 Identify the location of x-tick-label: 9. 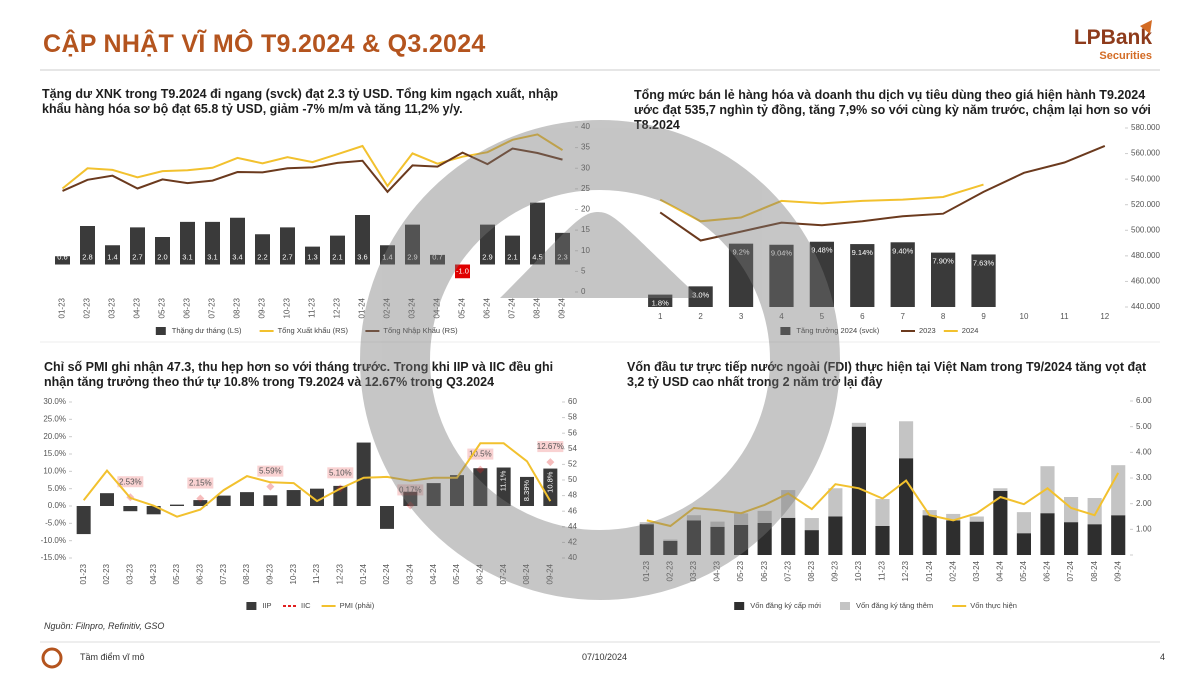
(983, 316).